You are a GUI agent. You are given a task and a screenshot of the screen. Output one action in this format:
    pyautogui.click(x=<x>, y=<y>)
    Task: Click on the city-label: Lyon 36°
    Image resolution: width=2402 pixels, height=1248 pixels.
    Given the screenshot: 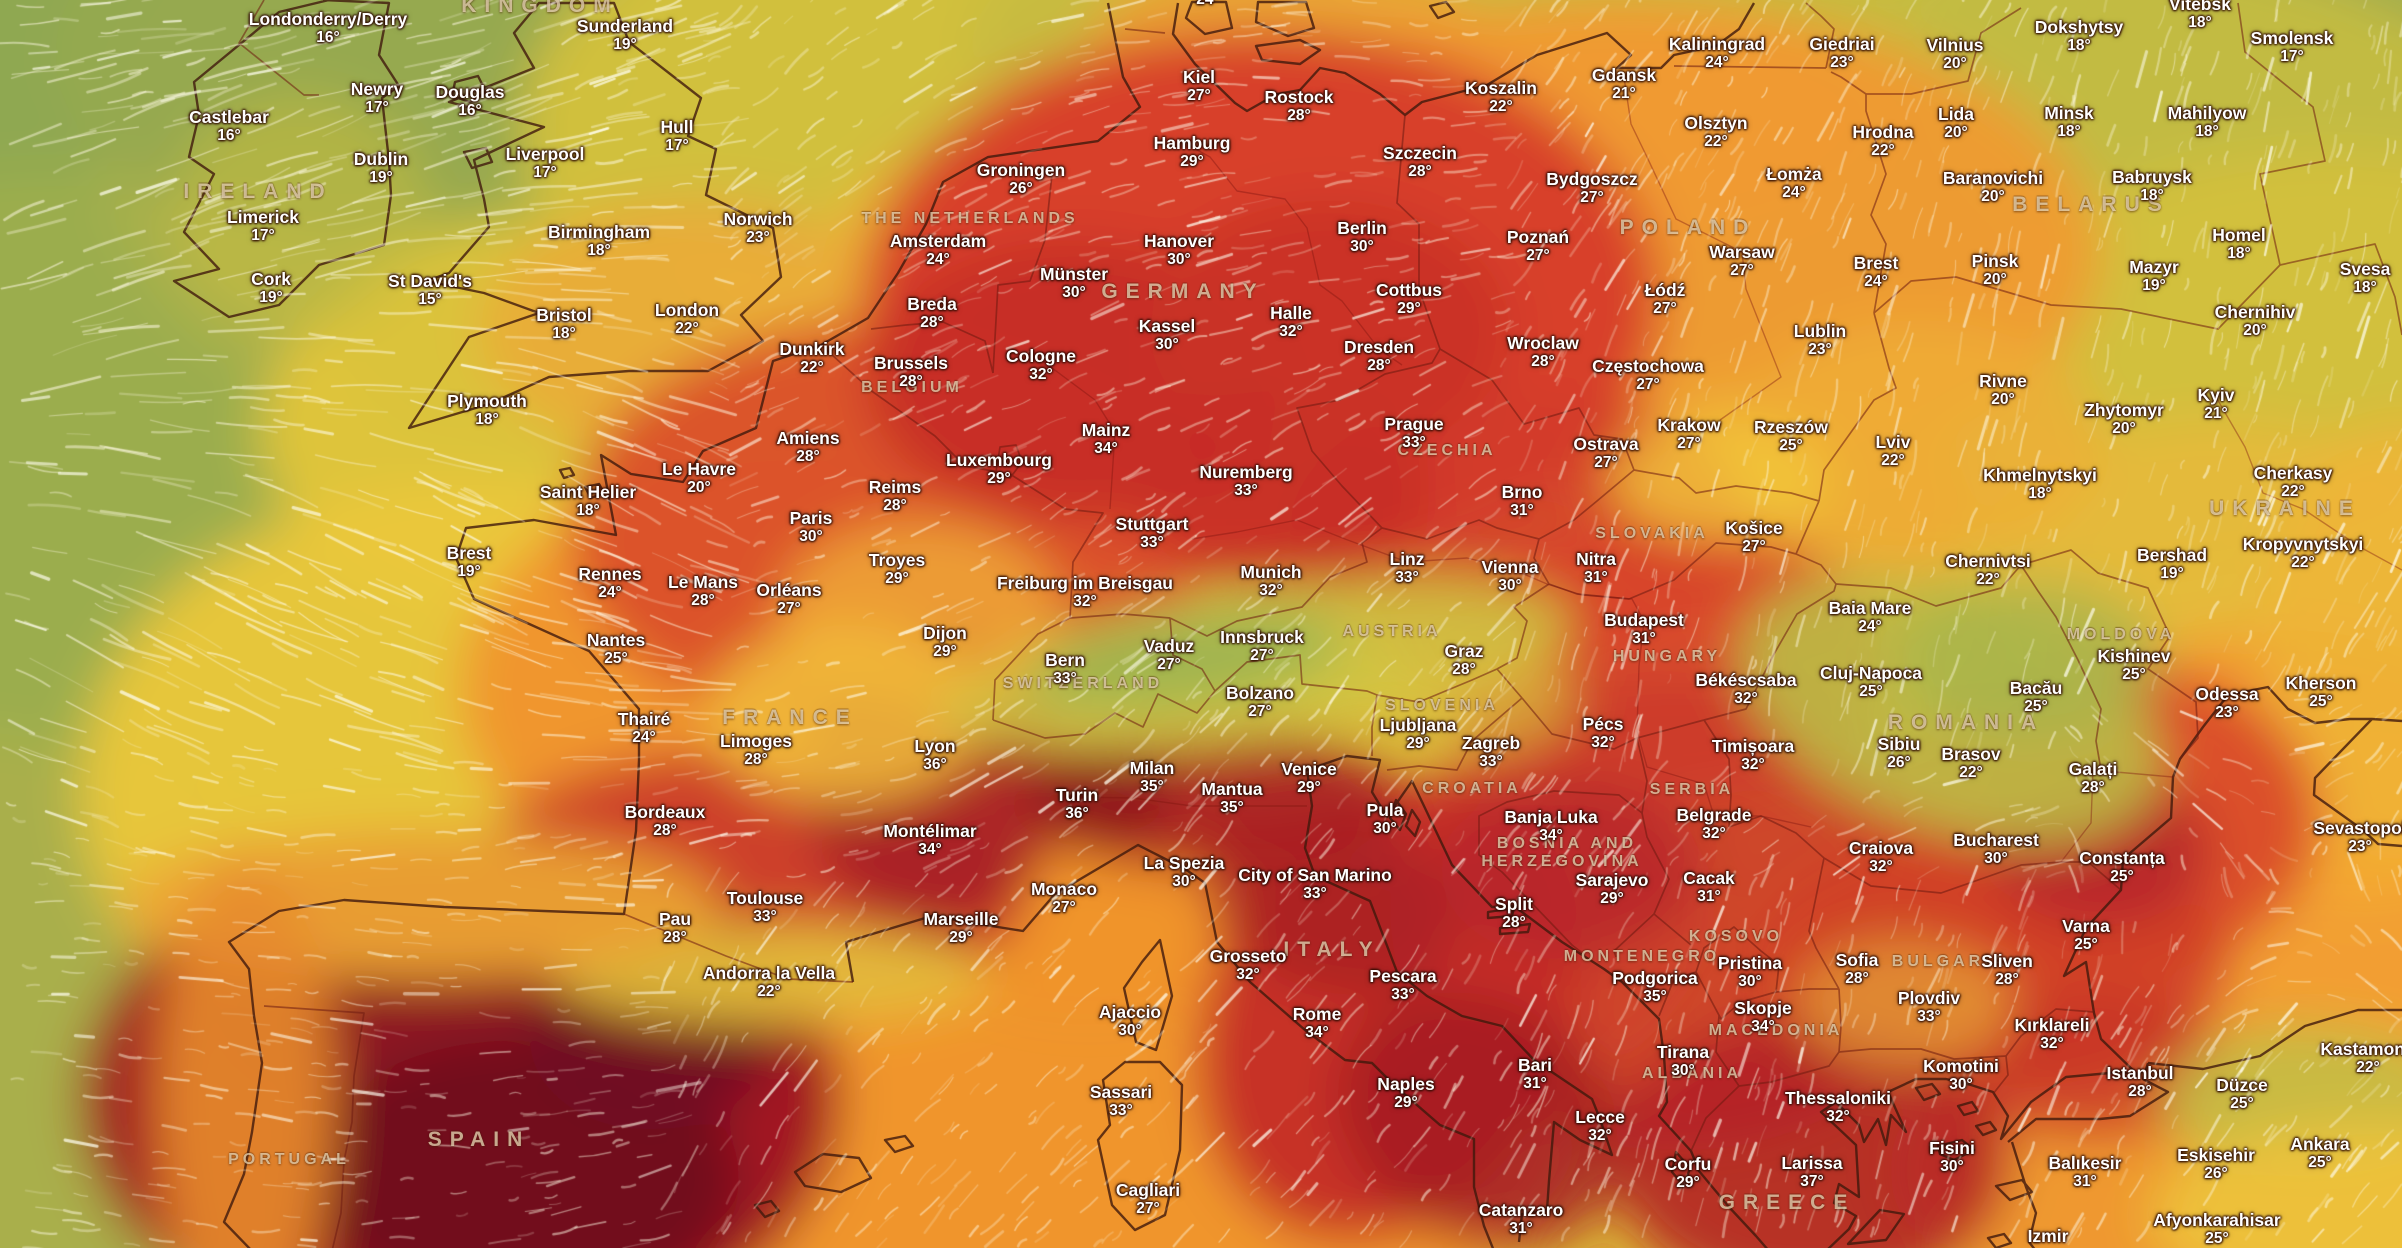 What is the action you would take?
    pyautogui.click(x=934, y=755)
    